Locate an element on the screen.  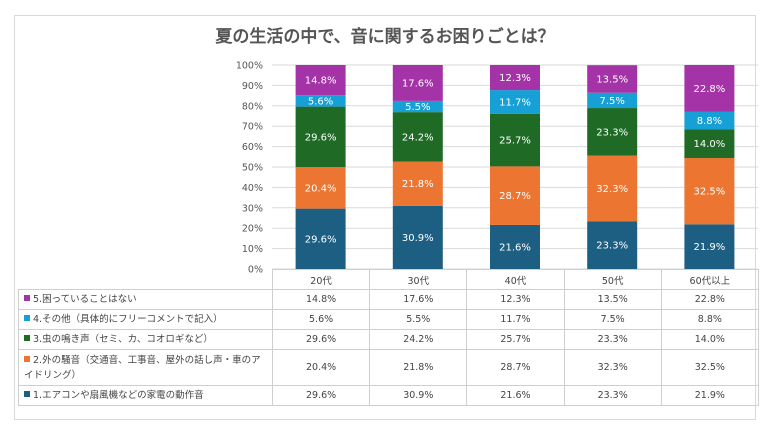
series-label: 3.虫の鳴き声（セミ、カ、コオロギなど） is located at coordinates (145, 339).